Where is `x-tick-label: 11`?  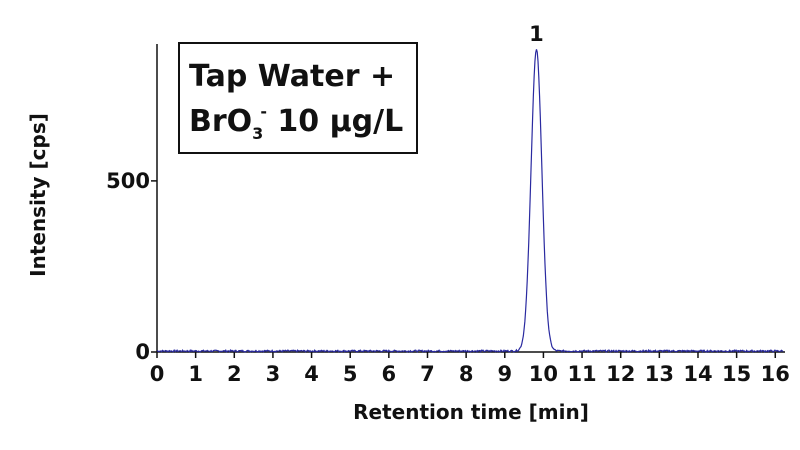
x-tick-label: 11 is located at coordinates (581, 374).